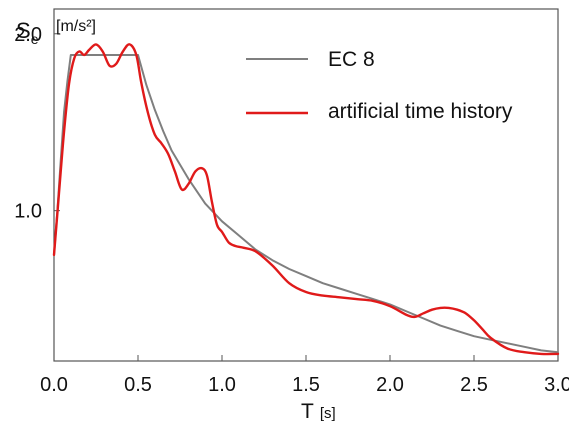  What do you see at coordinates (222, 385) in the screenshot?
I see `x-tick-label: 1.0` at bounding box center [222, 385].